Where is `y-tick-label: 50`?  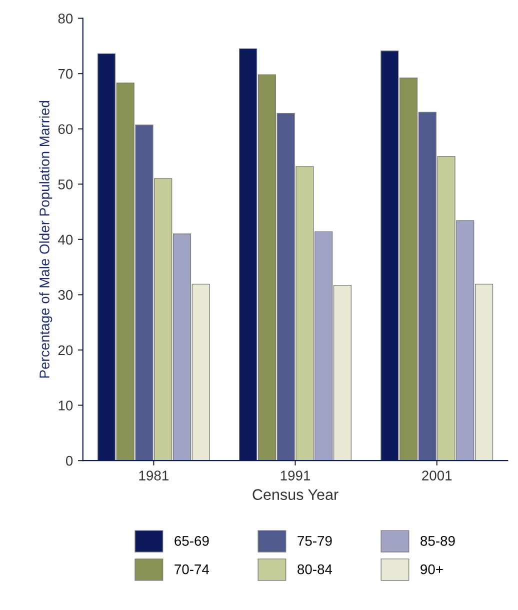 y-tick-label: 50 is located at coordinates (65, 184).